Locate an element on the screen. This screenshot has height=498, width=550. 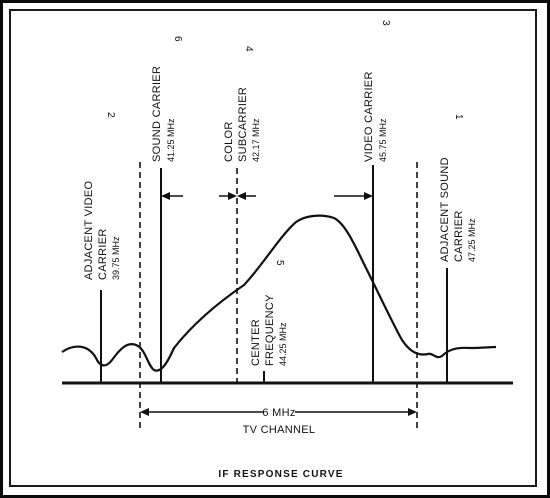
color-subcarrier-line1: COLOR is located at coordinates (229, 141).